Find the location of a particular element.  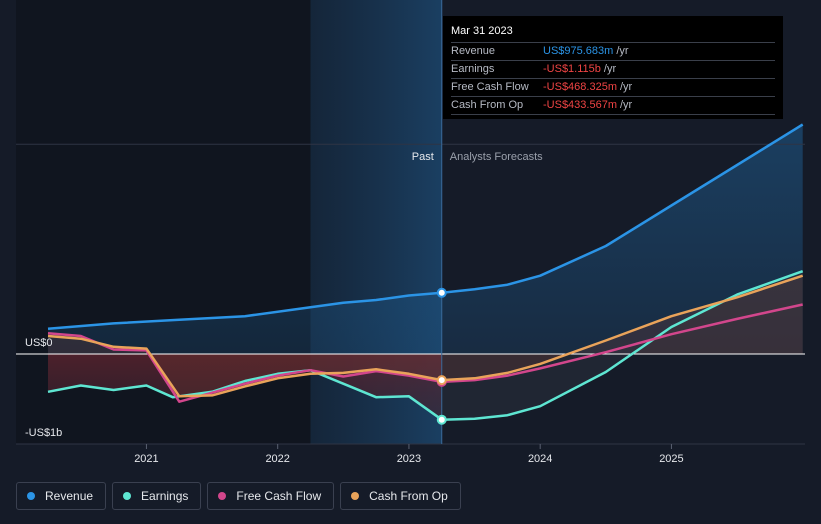

legend-label: Free Cash Flow is located at coordinates (279, 496).